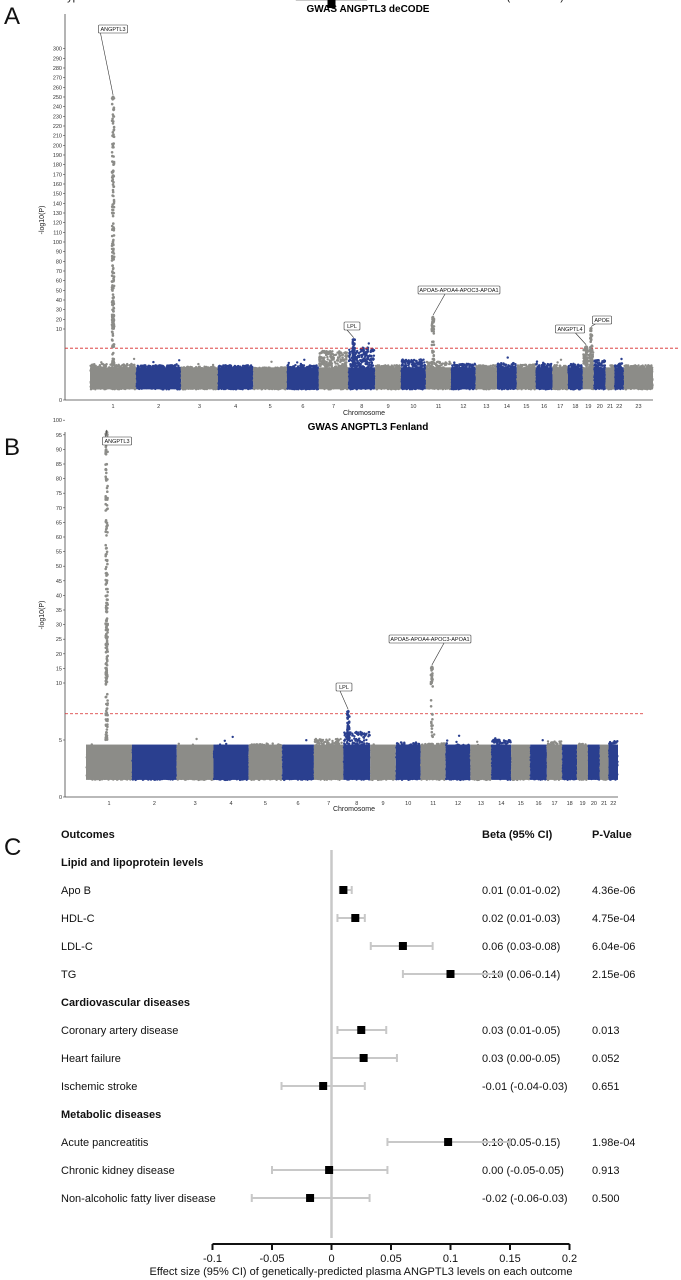 Image resolution: width=681 pixels, height=1280 pixels. What do you see at coordinates (57, 195) in the screenshot?
I see `y-tick-label: 150` at bounding box center [57, 195].